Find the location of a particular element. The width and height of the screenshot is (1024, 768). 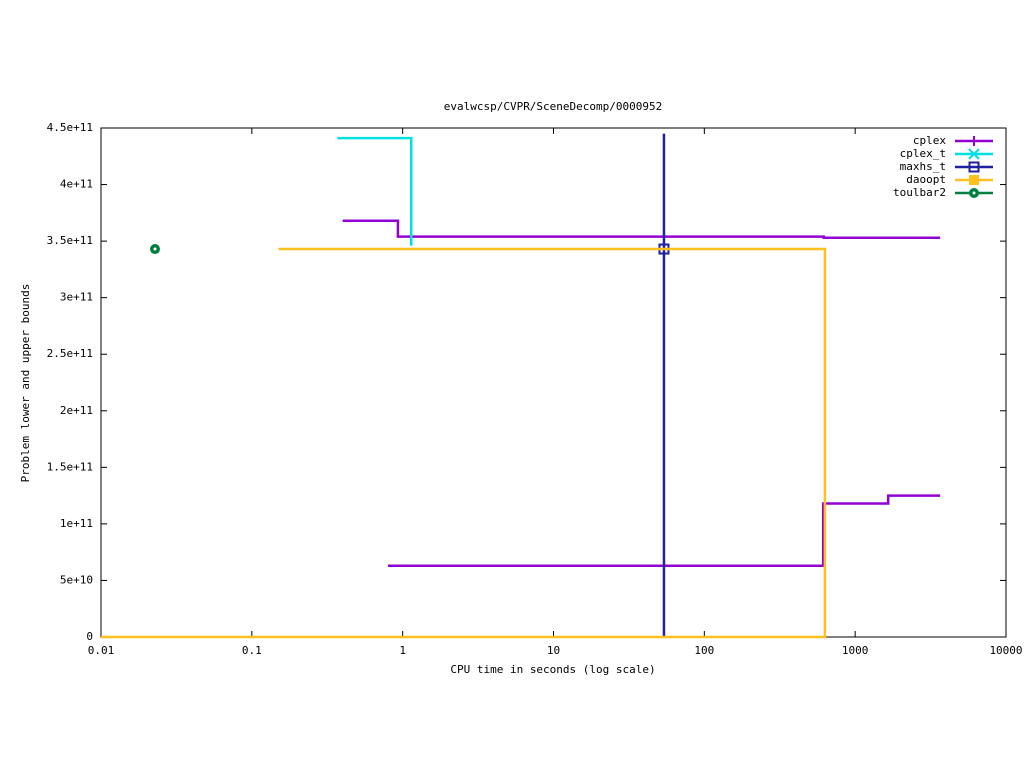

x-axis-label: CPU time in seconds (log scale) is located at coordinates (552, 669).